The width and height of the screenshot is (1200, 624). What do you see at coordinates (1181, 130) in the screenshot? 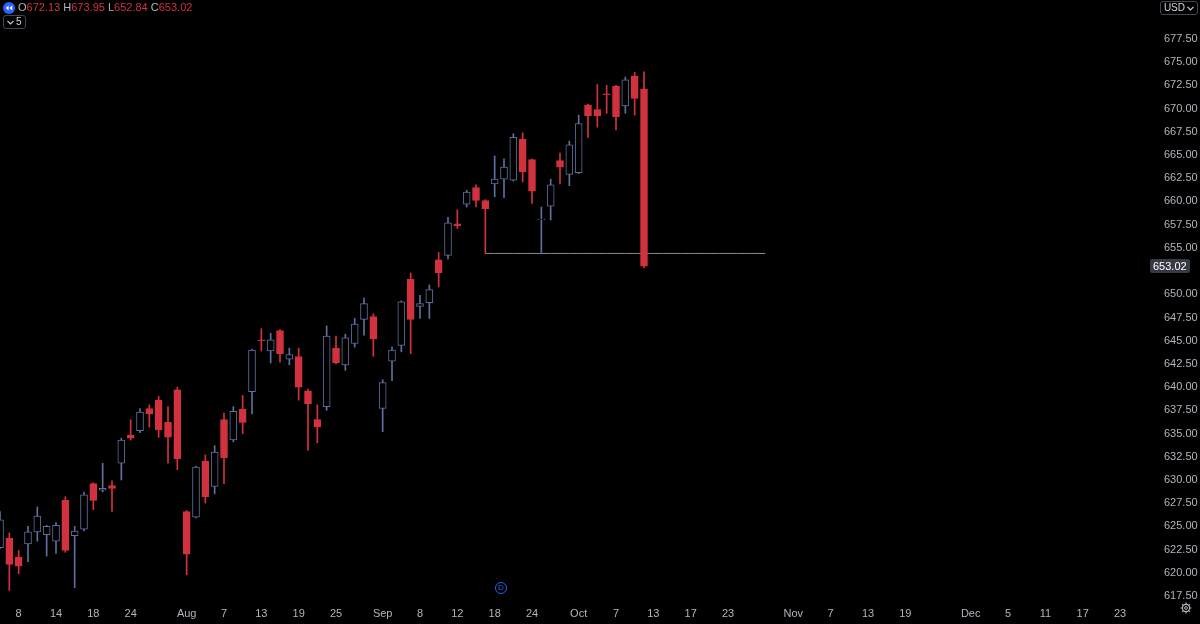
I see `y-tick-label: 667.50` at bounding box center [1181, 130].